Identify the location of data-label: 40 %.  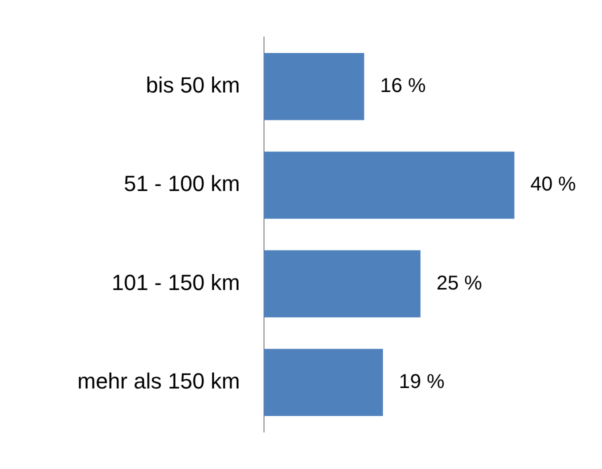
(553, 185).